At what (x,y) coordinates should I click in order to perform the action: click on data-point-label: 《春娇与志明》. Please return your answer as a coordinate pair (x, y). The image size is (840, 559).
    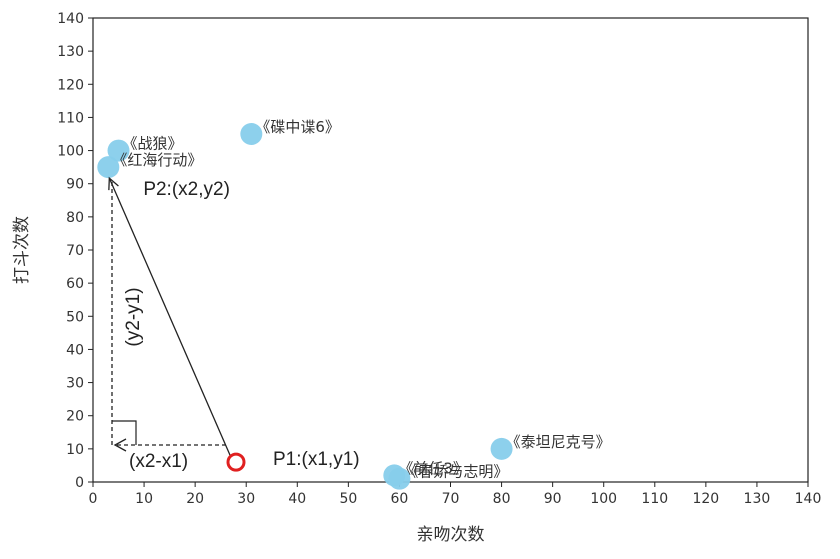
    Looking at the image, I should click on (455, 472).